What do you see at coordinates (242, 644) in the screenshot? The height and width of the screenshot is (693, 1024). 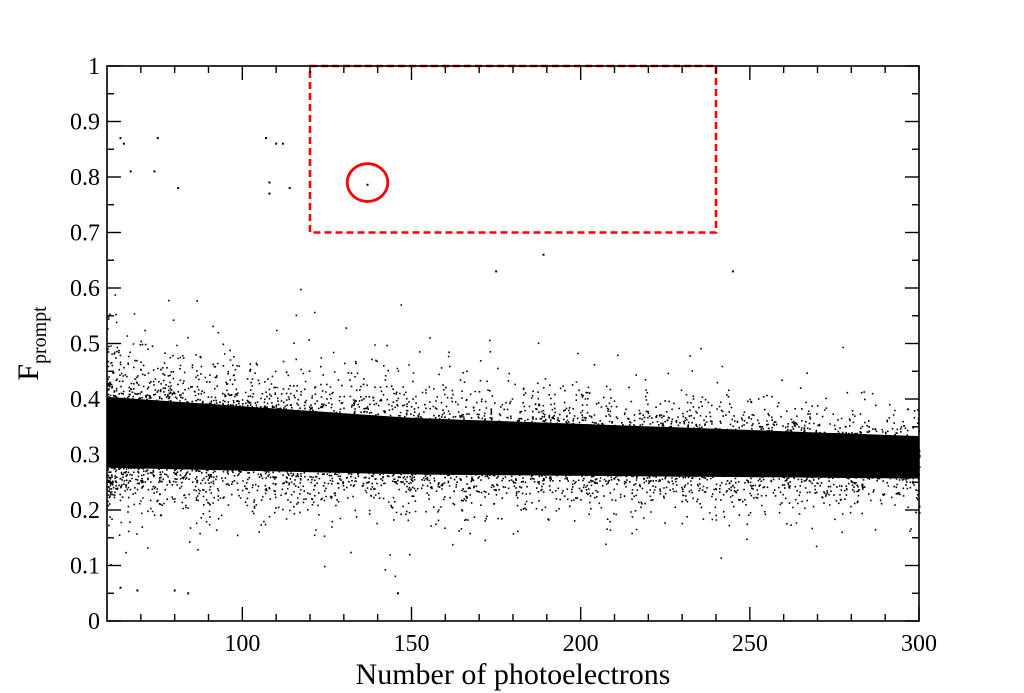 I see `x-tick-label: 100` at bounding box center [242, 644].